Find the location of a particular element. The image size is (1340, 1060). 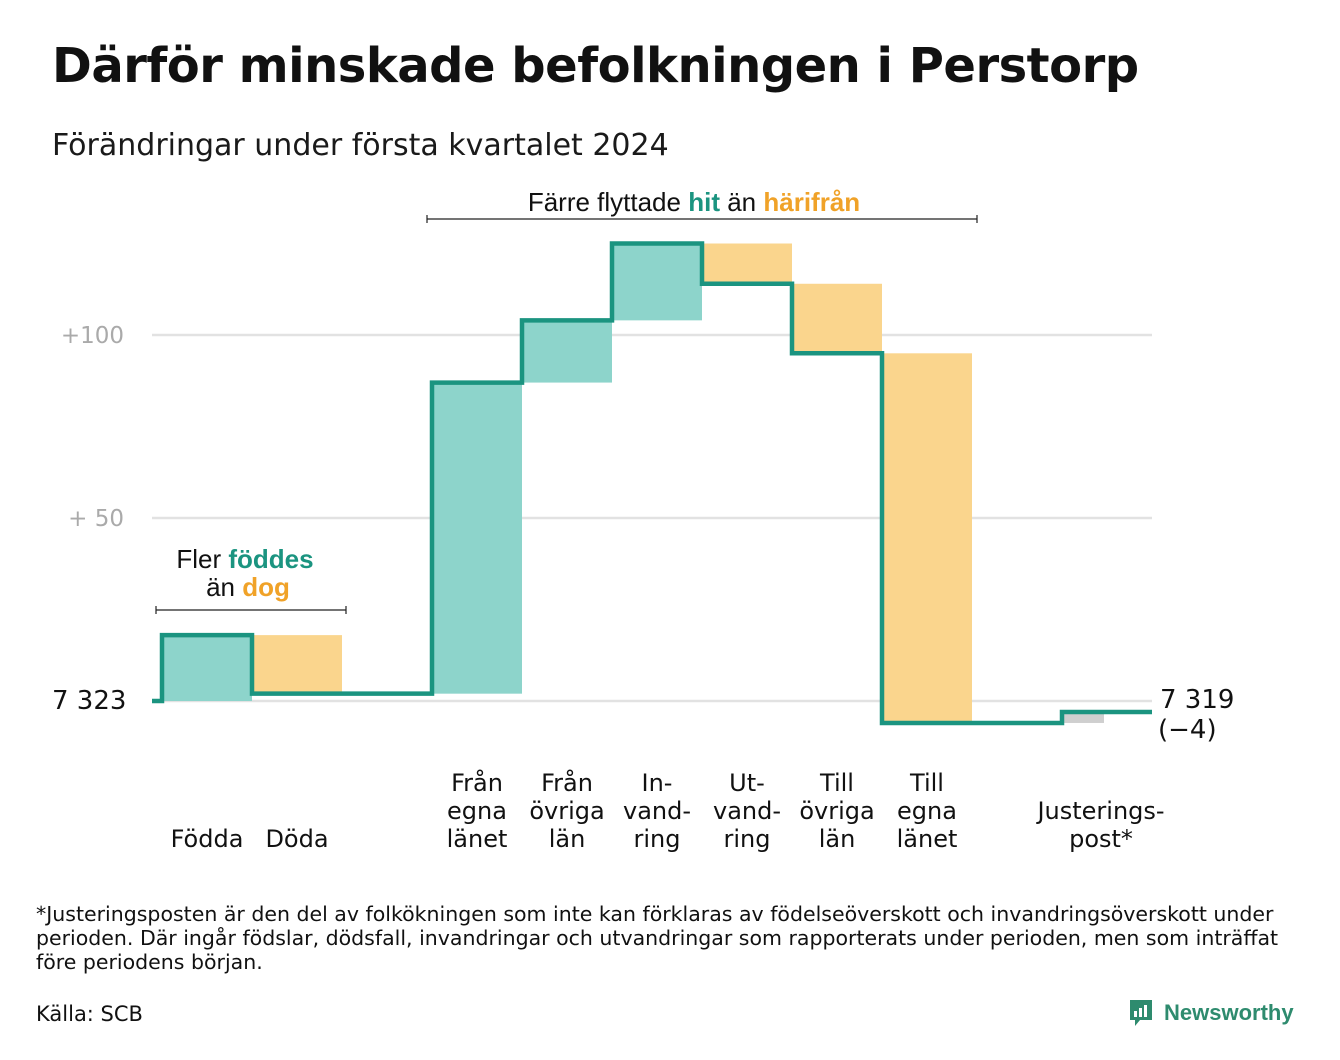

category-label: Ut- is located at coordinates (747, 783).